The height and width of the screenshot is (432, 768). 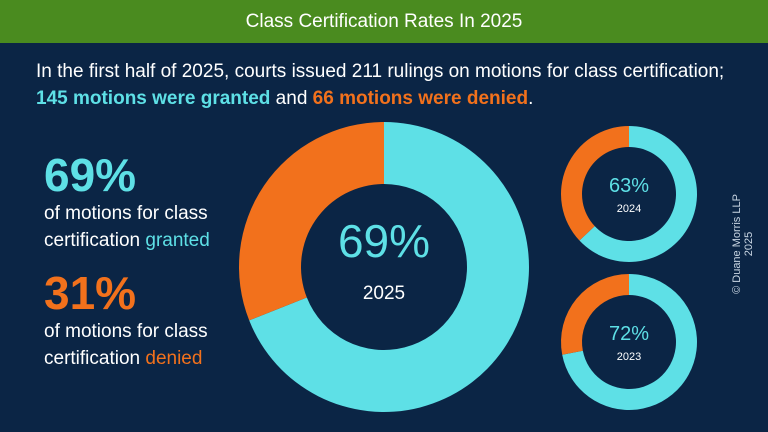 I want to click on granted-line2: certification granted, so click(x=127, y=240).